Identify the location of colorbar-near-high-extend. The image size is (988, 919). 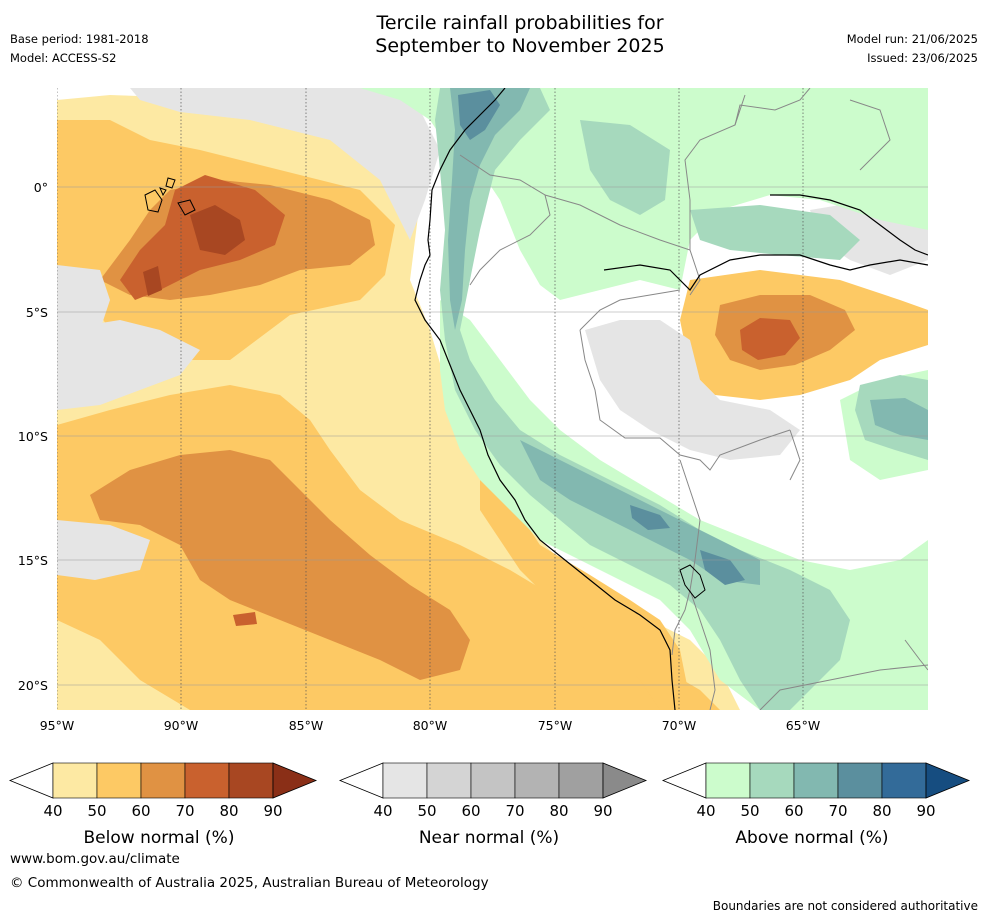
(625, 780).